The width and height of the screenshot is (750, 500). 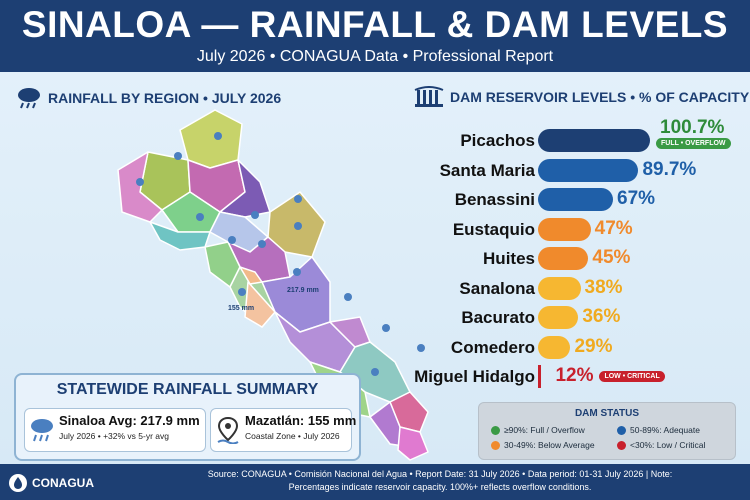 What do you see at coordinates (375, 24) in the screenshot?
I see `report-title: SINALOA — RAINFALL & DAM LEVELS` at bounding box center [375, 24].